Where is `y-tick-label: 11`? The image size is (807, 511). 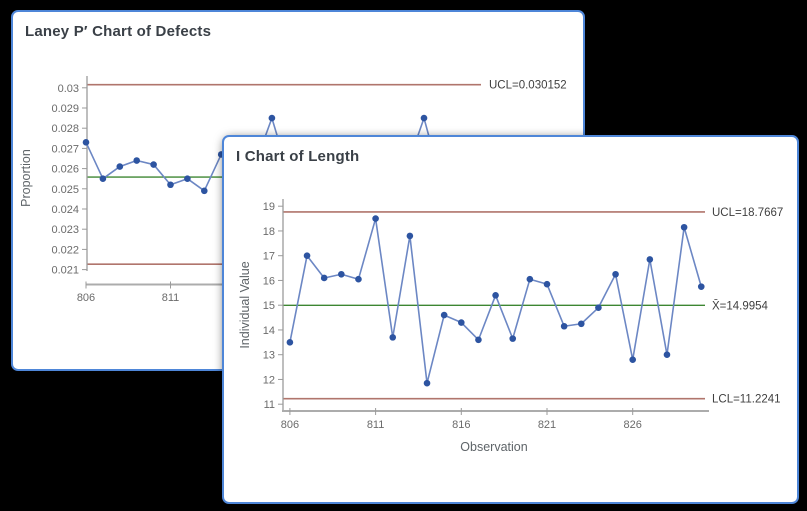 y-tick-label: 11 is located at coordinates (269, 405).